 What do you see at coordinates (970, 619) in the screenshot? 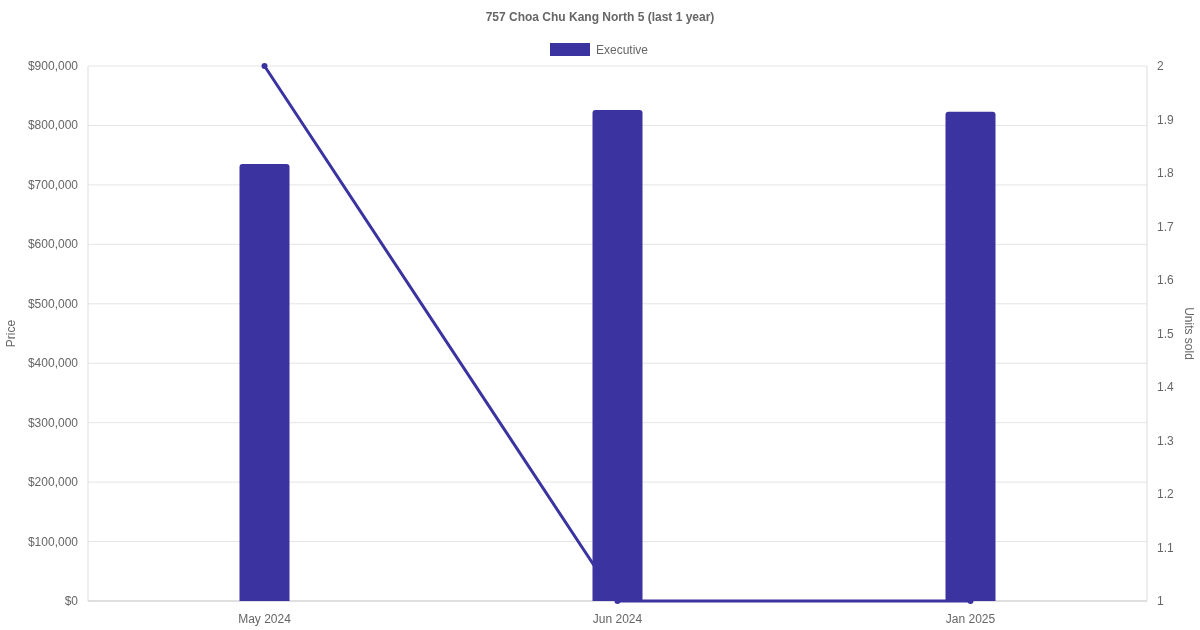
I see `x-tick-label: Jan 2025` at bounding box center [970, 619].